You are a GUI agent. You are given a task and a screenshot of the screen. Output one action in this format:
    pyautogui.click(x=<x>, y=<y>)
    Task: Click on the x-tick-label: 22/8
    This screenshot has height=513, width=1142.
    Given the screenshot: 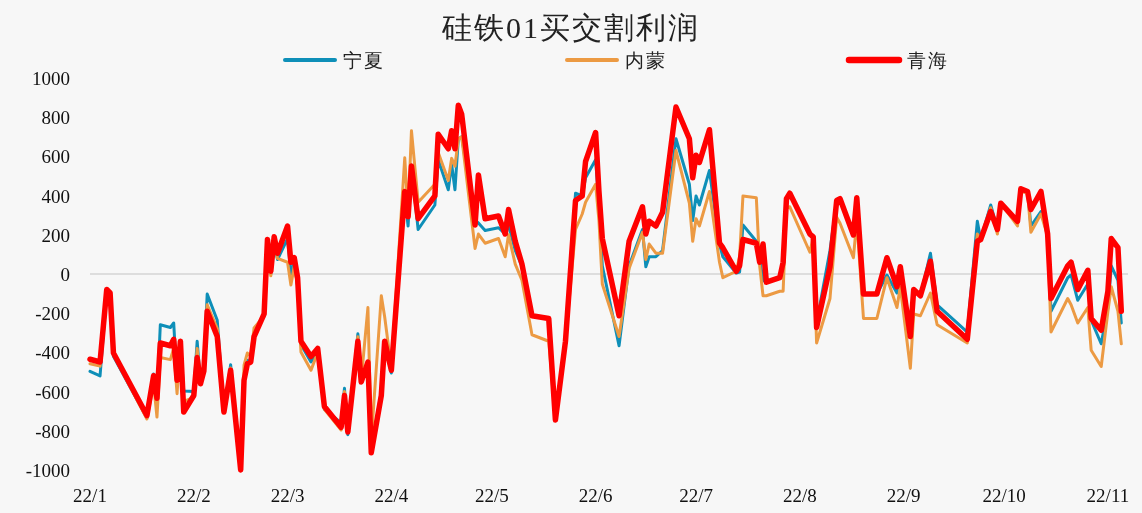 What is the action you would take?
    pyautogui.click(x=799, y=495)
    